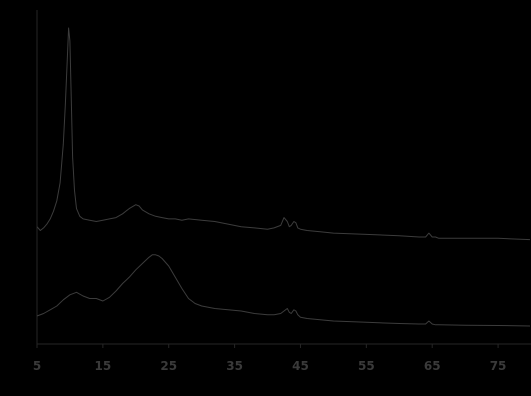 This screenshot has height=396, width=531. Describe the element at coordinates (168, 366) in the screenshot. I see `x-tick-label: 25` at that location.